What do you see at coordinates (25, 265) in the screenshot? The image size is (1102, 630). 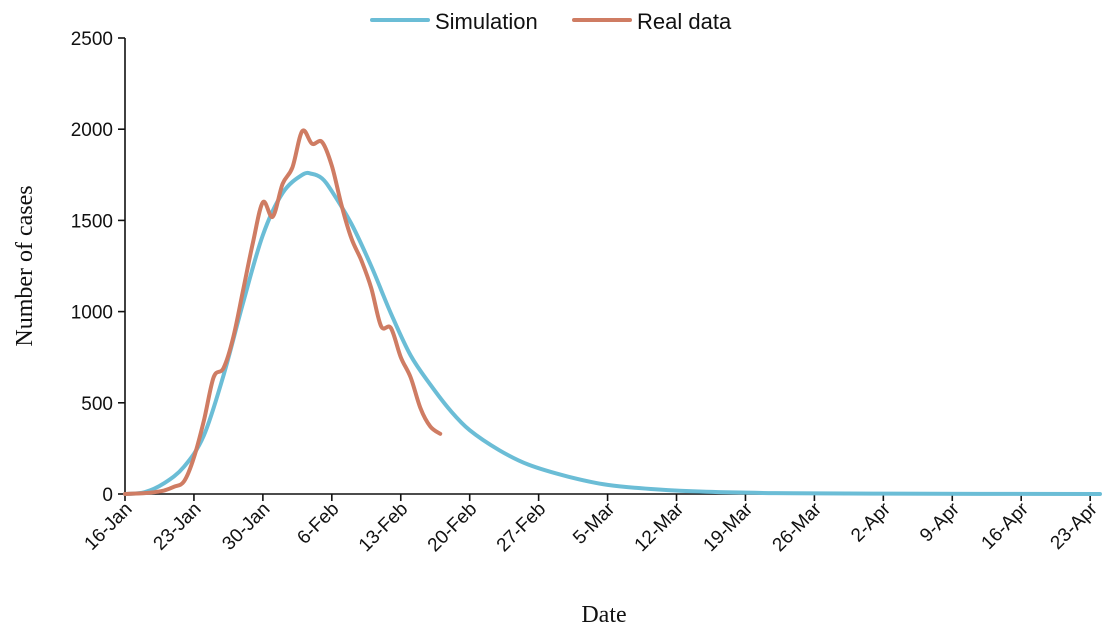 I see `y-axis-title: Number of cases` at bounding box center [25, 265].